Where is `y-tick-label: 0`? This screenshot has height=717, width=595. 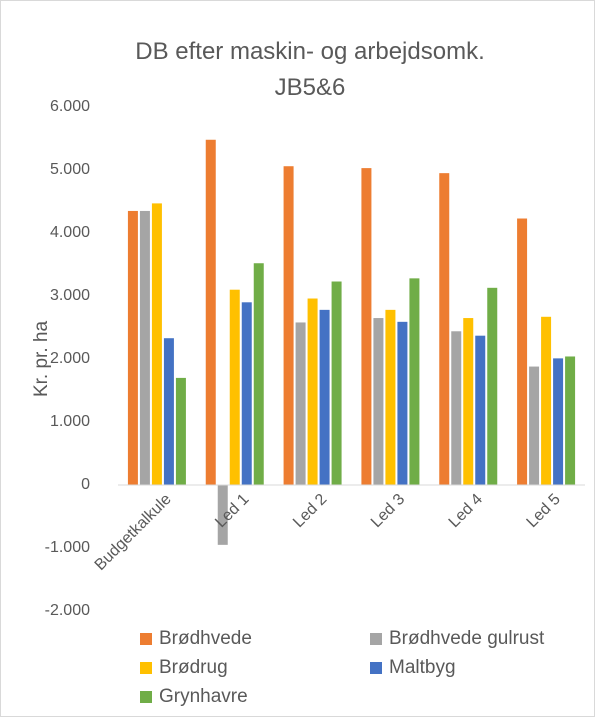 y-tick-label: 0 is located at coordinates (85, 484).